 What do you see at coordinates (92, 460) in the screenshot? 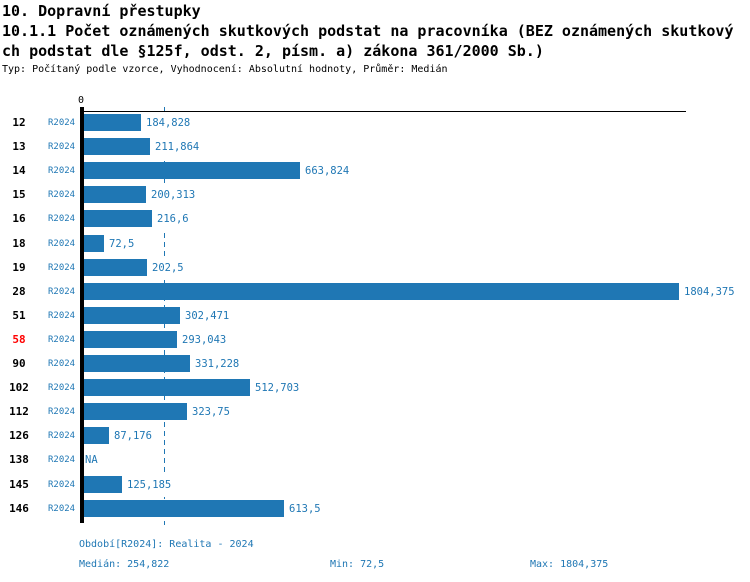
I see `value-label: NA` at bounding box center [92, 460].